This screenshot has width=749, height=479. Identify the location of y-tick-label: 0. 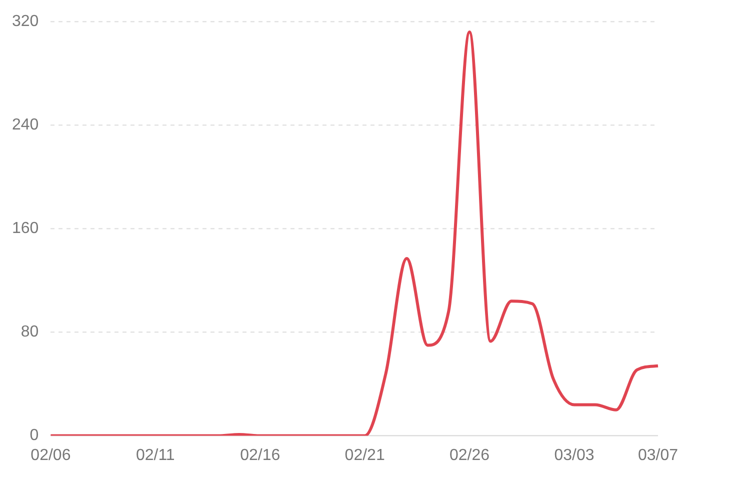
(34, 435).